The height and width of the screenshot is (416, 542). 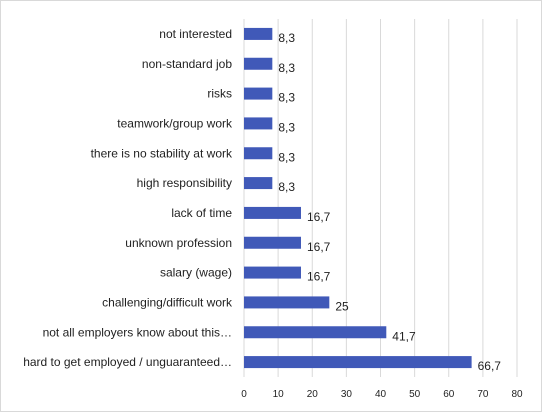 I want to click on category-label: high responsibility, so click(x=184, y=183).